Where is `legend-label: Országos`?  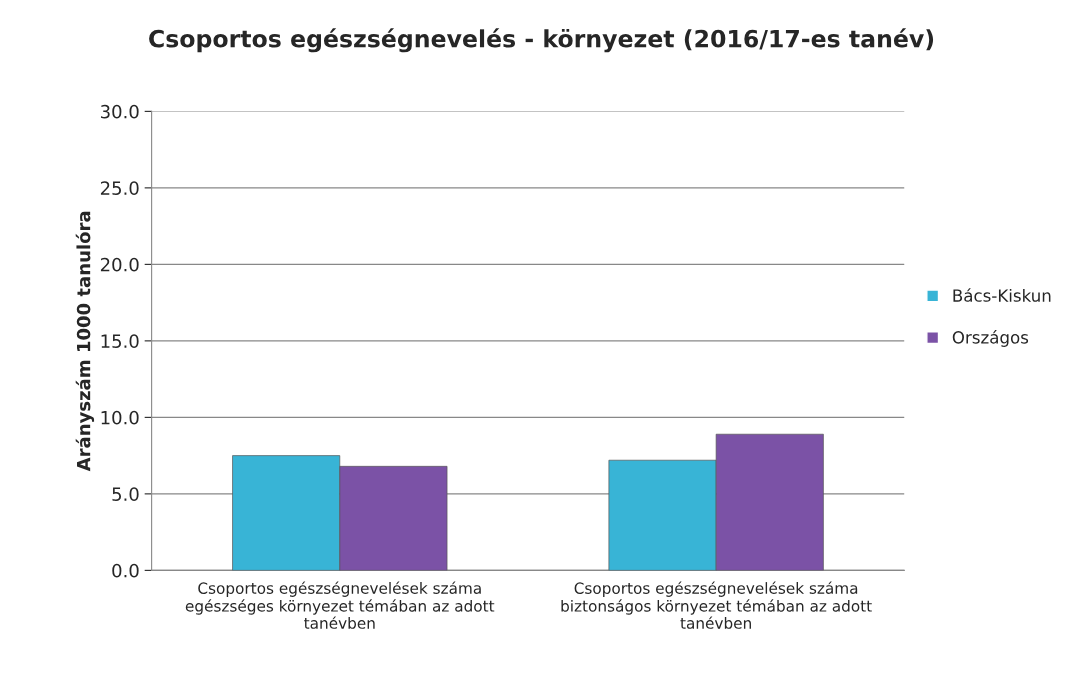
legend-label: Országos is located at coordinates (990, 338).